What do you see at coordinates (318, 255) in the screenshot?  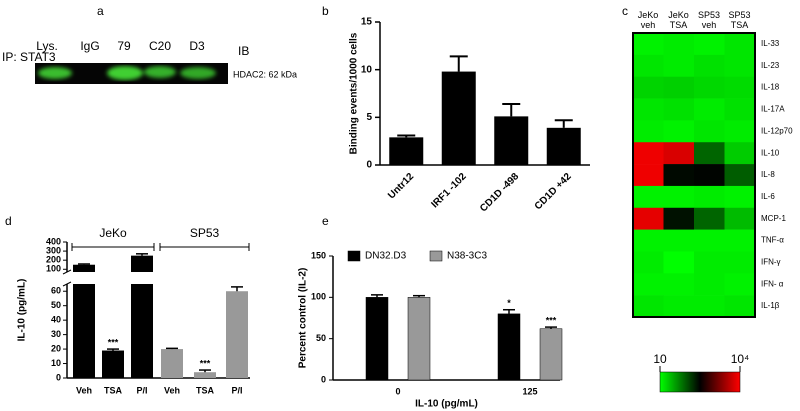 I see `y-tick-label: 150` at bounding box center [318, 255].